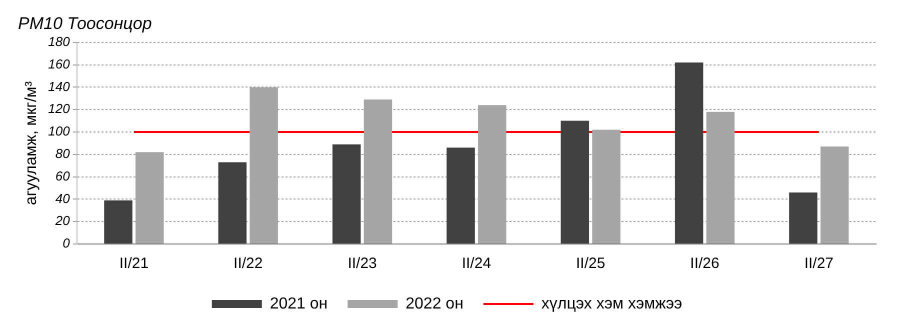  Describe the element at coordinates (59, 64) in the screenshot. I see `y-tick-label: 160` at that location.